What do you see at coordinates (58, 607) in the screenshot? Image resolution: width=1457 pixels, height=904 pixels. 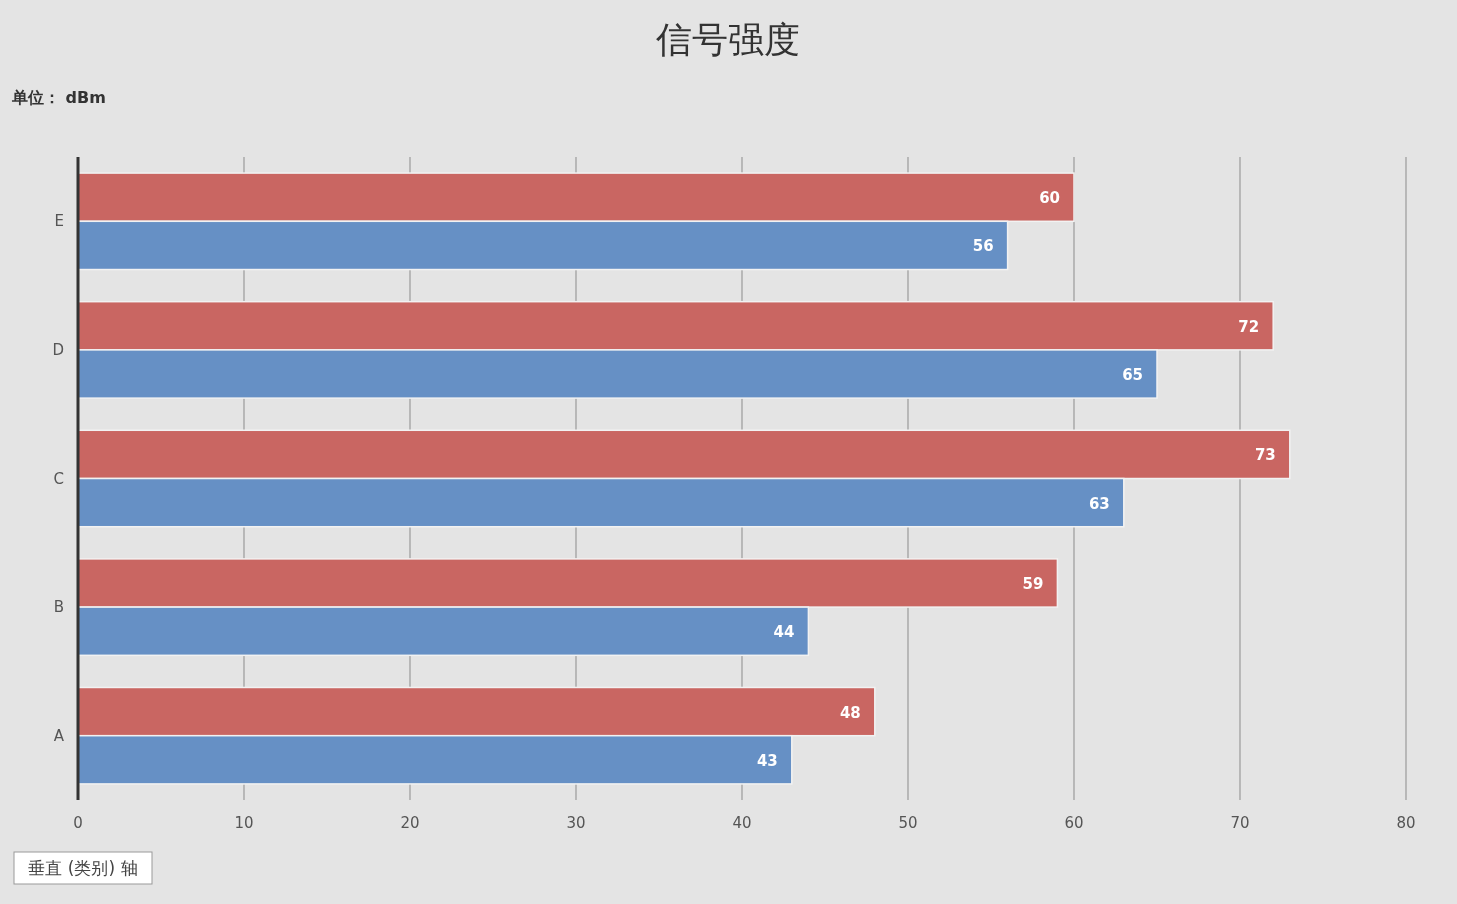 I see `y-tick-label: B` at bounding box center [58, 607].